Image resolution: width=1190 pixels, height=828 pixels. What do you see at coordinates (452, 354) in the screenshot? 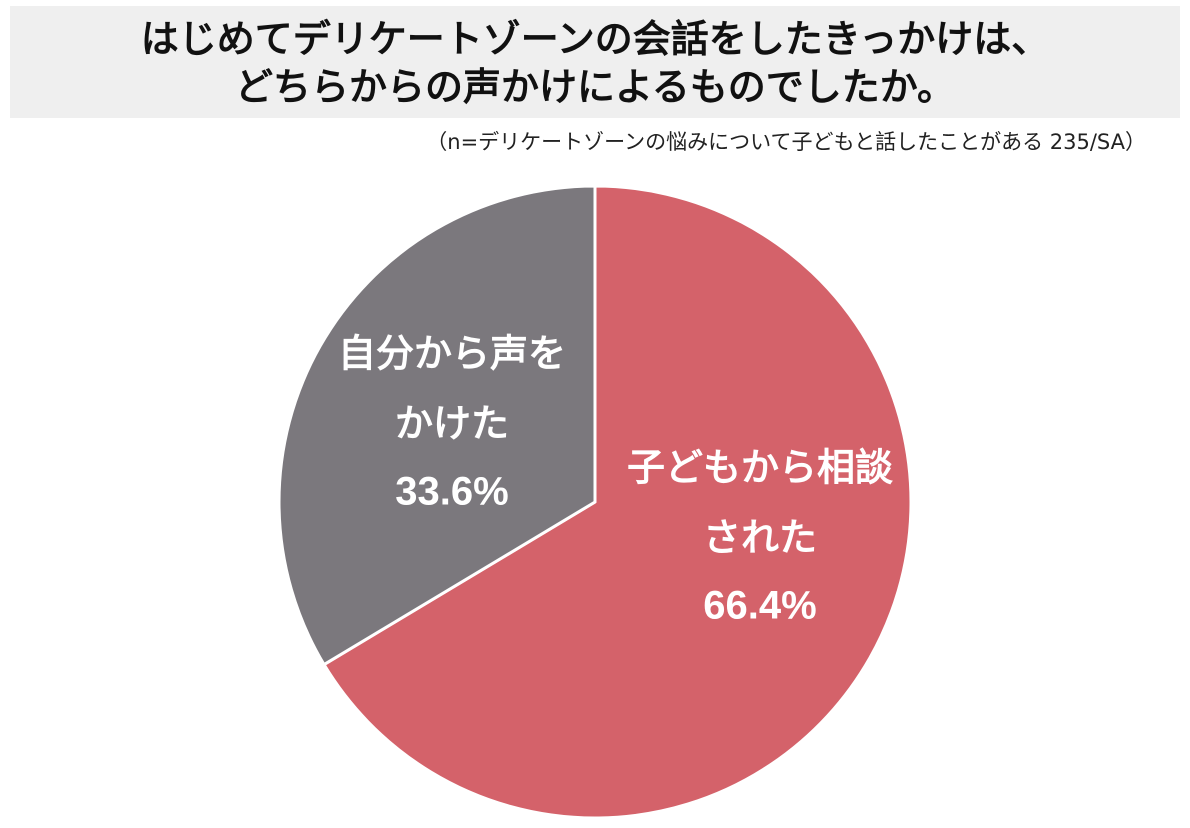
I see `slice-2-label-line-1: 自分から声を` at bounding box center [452, 354].